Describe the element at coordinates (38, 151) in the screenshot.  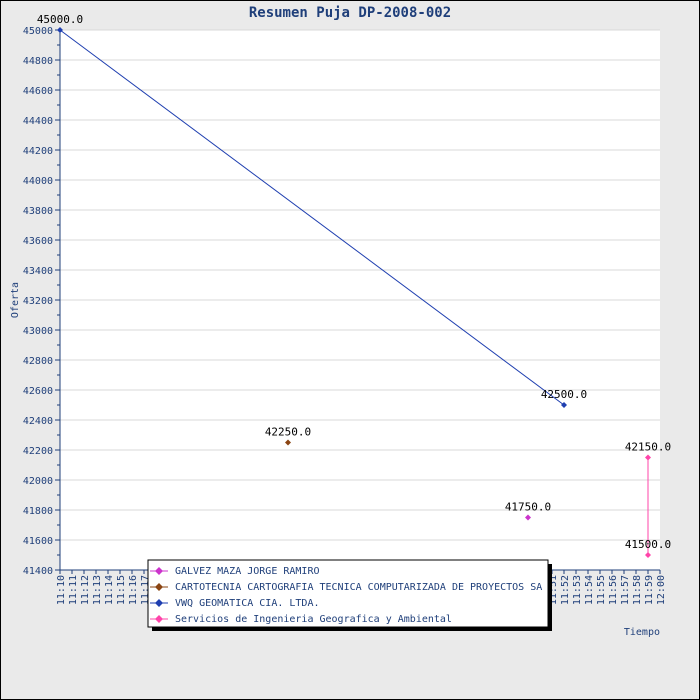
I see `y-tick-label: 44200` at that location.